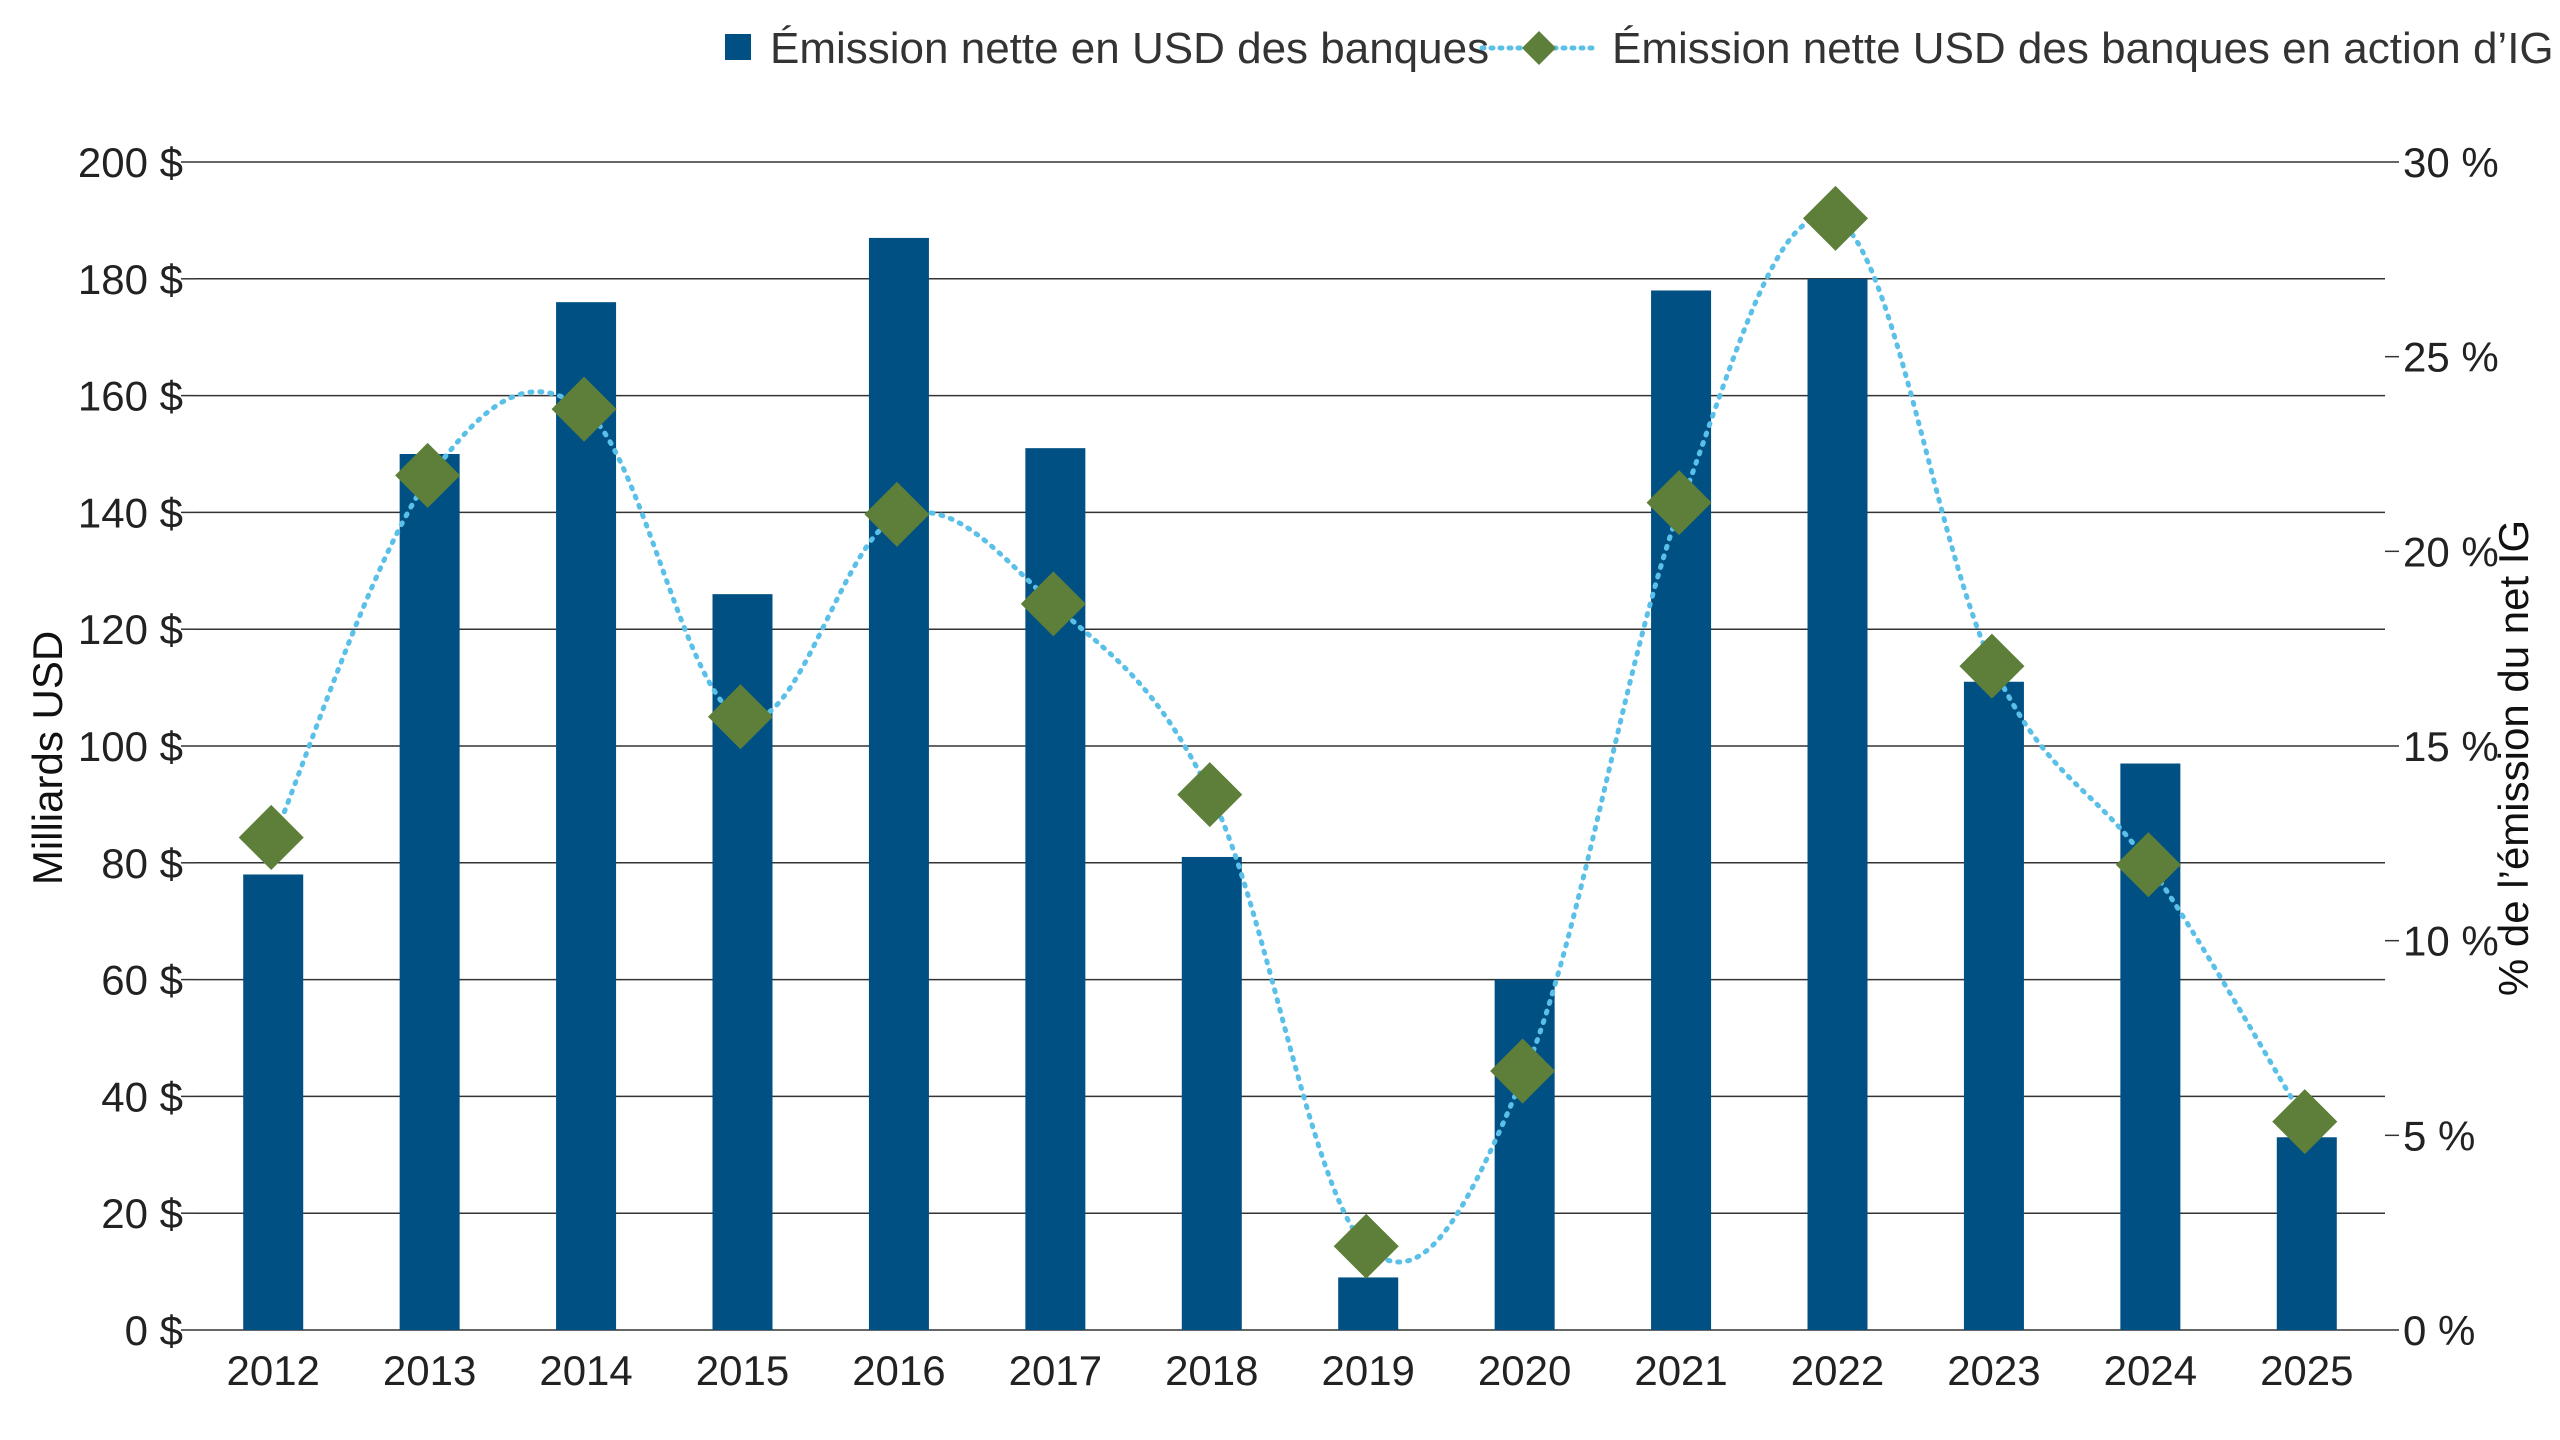 The width and height of the screenshot is (2560, 1440). I want to click on y-axis-title: Milliards USD, so click(47, 758).